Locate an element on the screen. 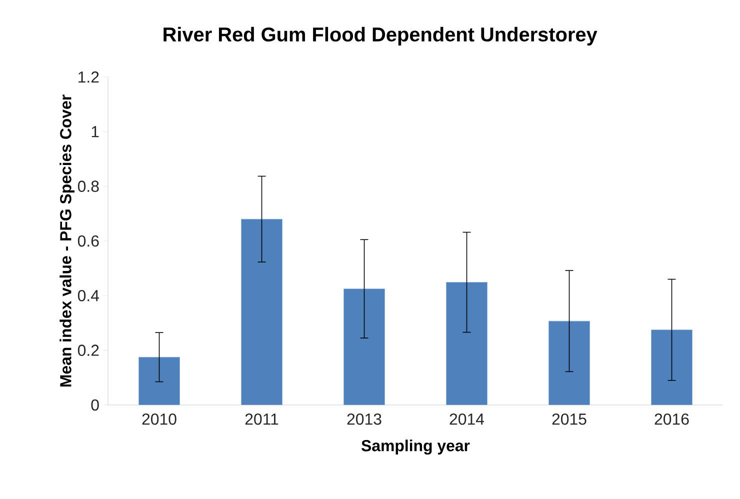 The width and height of the screenshot is (740, 499). x-tick-label: 2013 is located at coordinates (364, 419).